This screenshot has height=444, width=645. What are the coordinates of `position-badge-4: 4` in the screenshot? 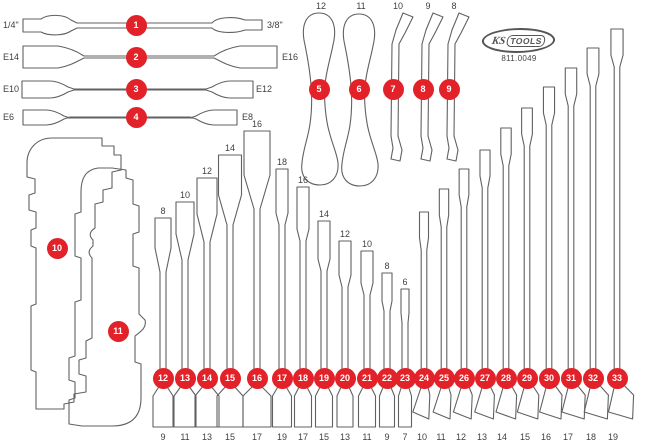 It's located at (136, 117).